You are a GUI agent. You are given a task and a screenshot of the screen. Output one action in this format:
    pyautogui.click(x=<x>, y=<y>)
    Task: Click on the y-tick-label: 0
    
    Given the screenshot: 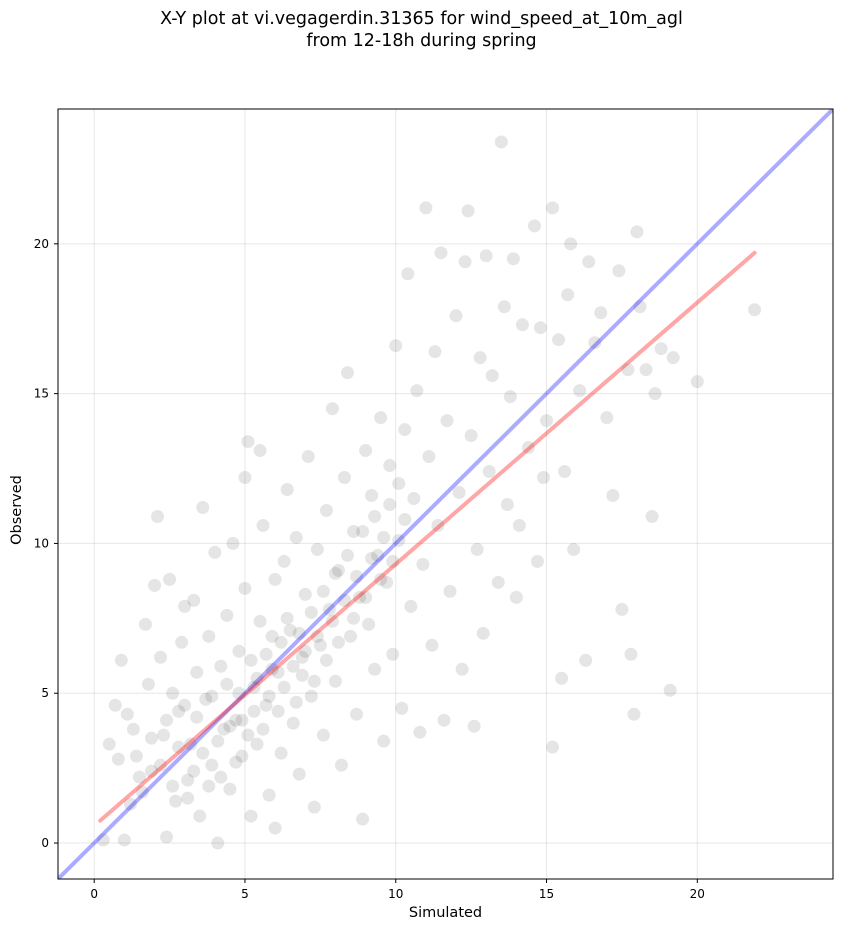 What is the action you would take?
    pyautogui.click(x=45, y=843)
    